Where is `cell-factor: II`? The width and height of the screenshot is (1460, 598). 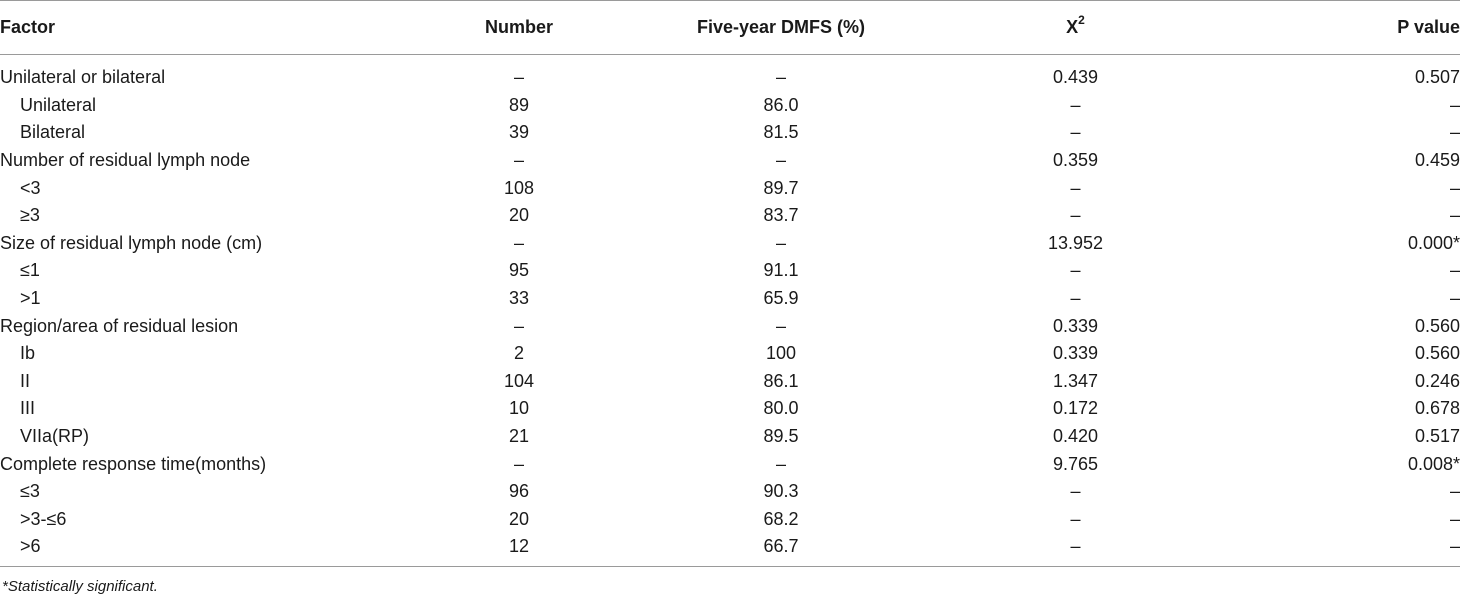 cell-factor: II is located at coordinates (25, 380).